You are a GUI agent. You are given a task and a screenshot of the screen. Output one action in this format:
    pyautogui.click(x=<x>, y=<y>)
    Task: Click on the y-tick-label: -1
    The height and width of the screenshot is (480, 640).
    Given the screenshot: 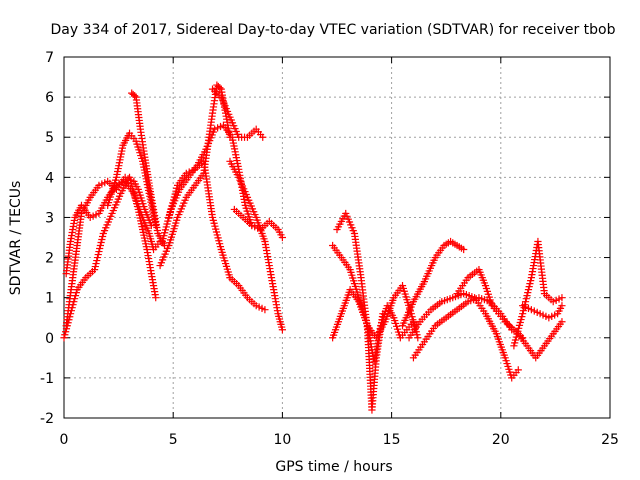 What is the action you would take?
    pyautogui.click(x=47, y=379)
    